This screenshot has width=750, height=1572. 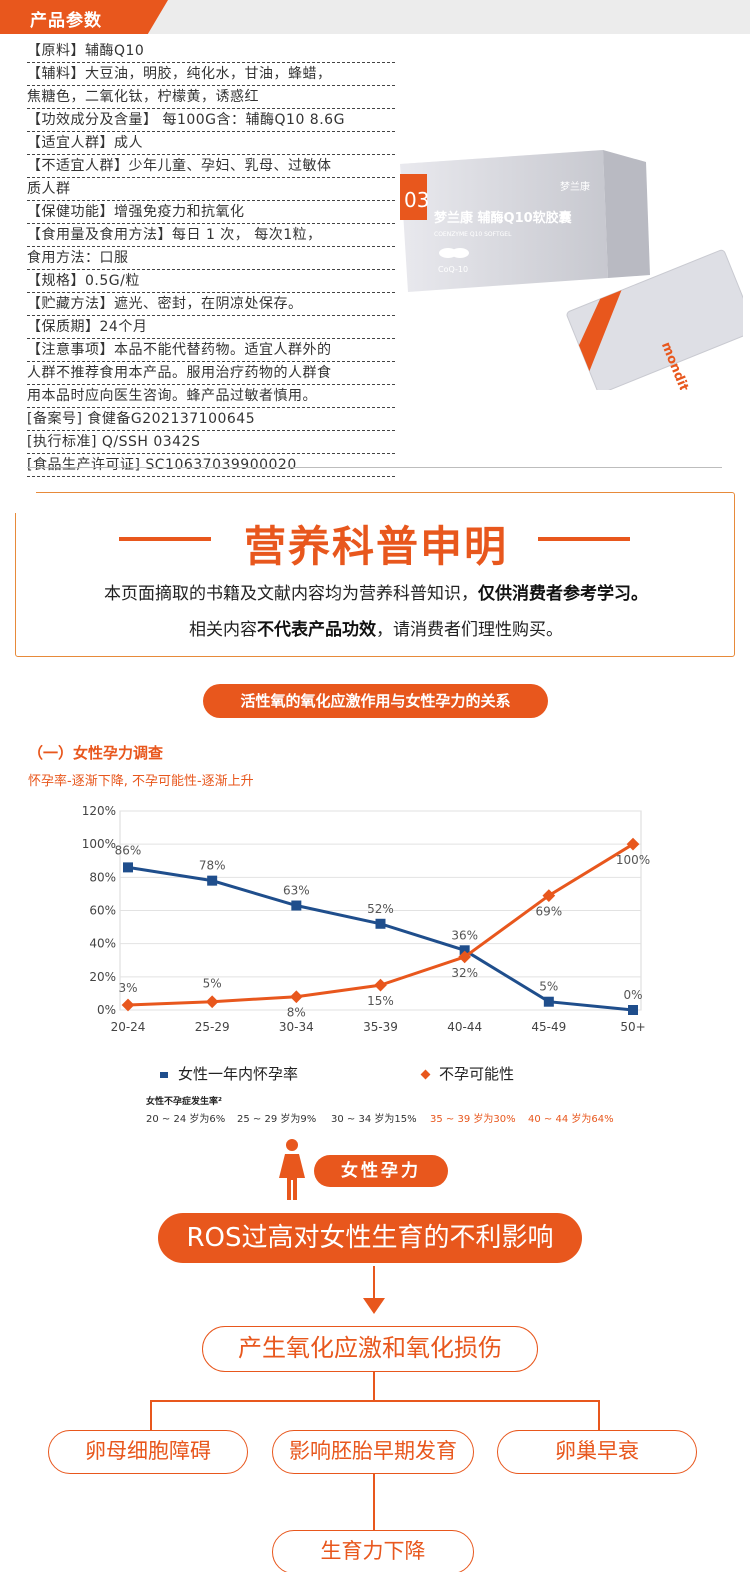 What do you see at coordinates (165, 539) in the screenshot?
I see `notice-line-left` at bounding box center [165, 539].